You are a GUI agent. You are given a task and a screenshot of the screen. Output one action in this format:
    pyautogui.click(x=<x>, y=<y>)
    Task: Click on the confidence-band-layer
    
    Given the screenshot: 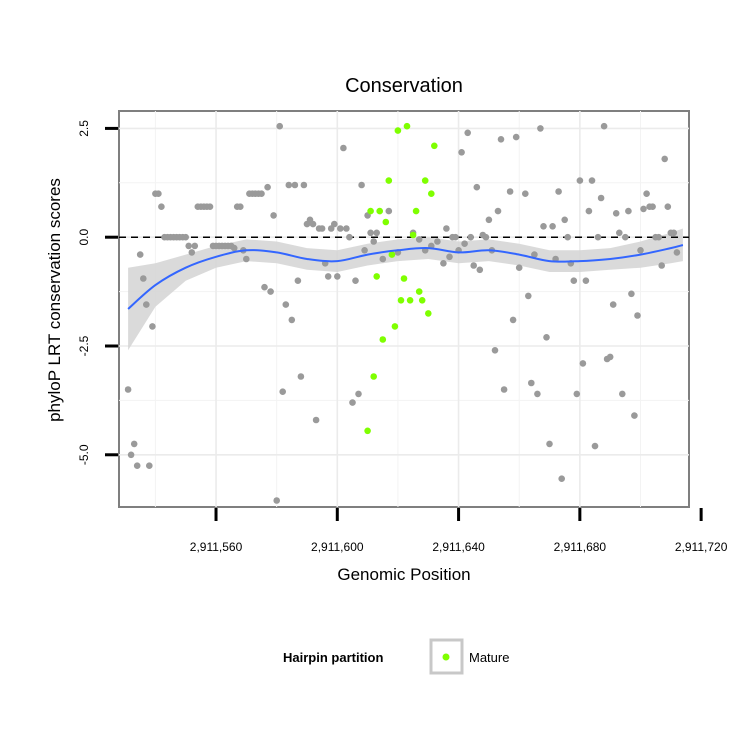 What is the action you would take?
    pyautogui.click(x=405, y=289)
    